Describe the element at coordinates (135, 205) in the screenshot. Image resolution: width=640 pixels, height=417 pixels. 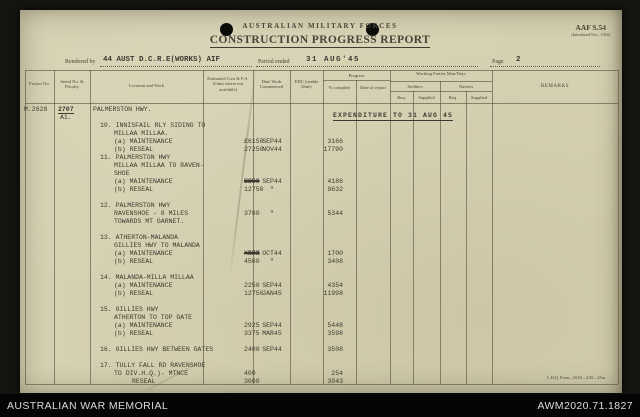
I see `line-location: 12. PALMERSTON HWY` at that location.